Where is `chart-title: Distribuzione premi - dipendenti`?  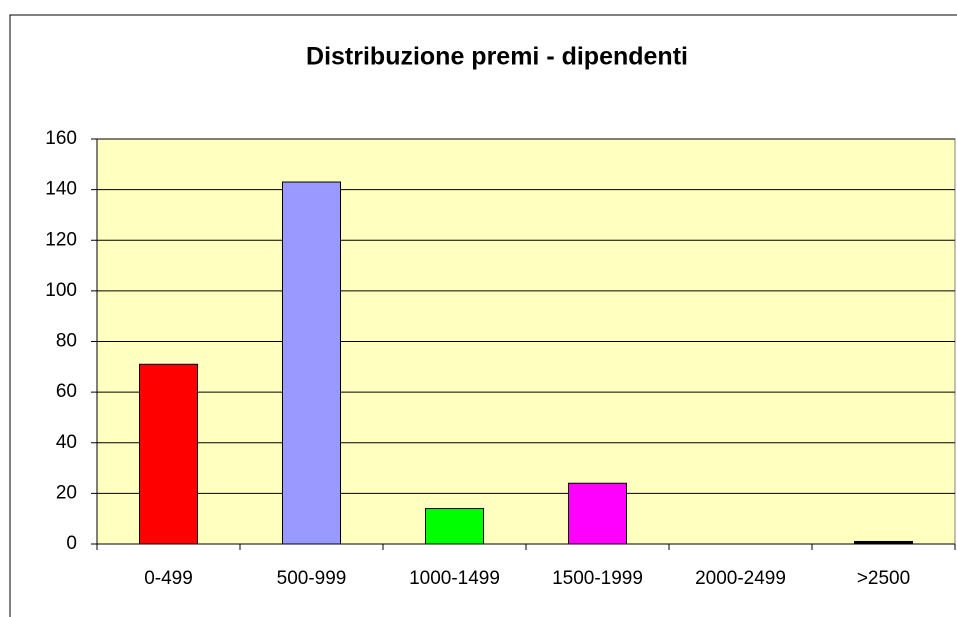
chart-title: Distribuzione premi - dipendenti is located at coordinates (497, 57).